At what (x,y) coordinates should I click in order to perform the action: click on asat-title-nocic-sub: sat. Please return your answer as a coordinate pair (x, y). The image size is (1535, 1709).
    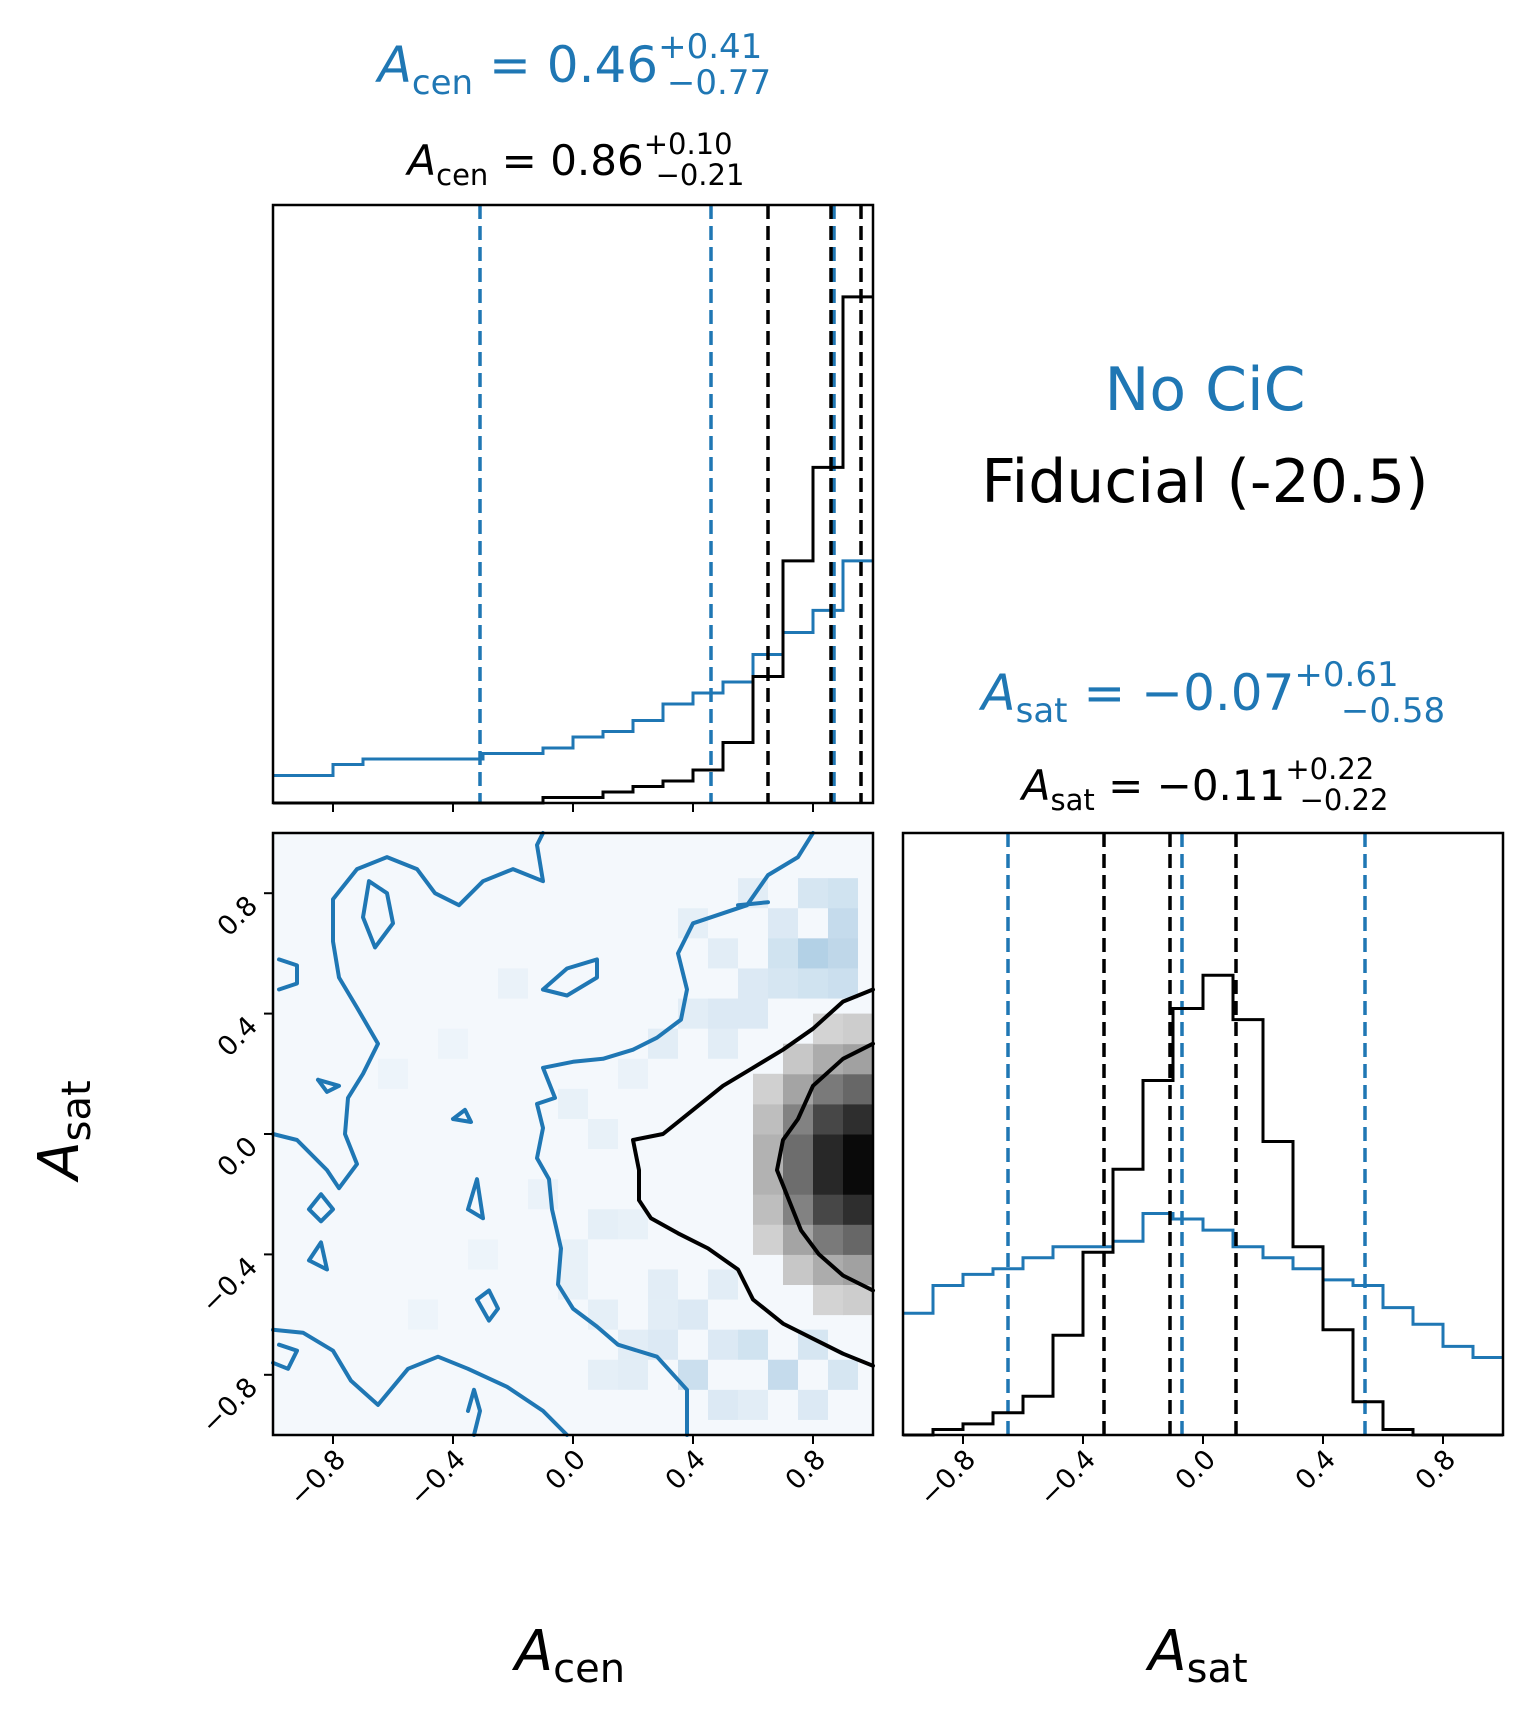
    Looking at the image, I should click on (1042, 711).